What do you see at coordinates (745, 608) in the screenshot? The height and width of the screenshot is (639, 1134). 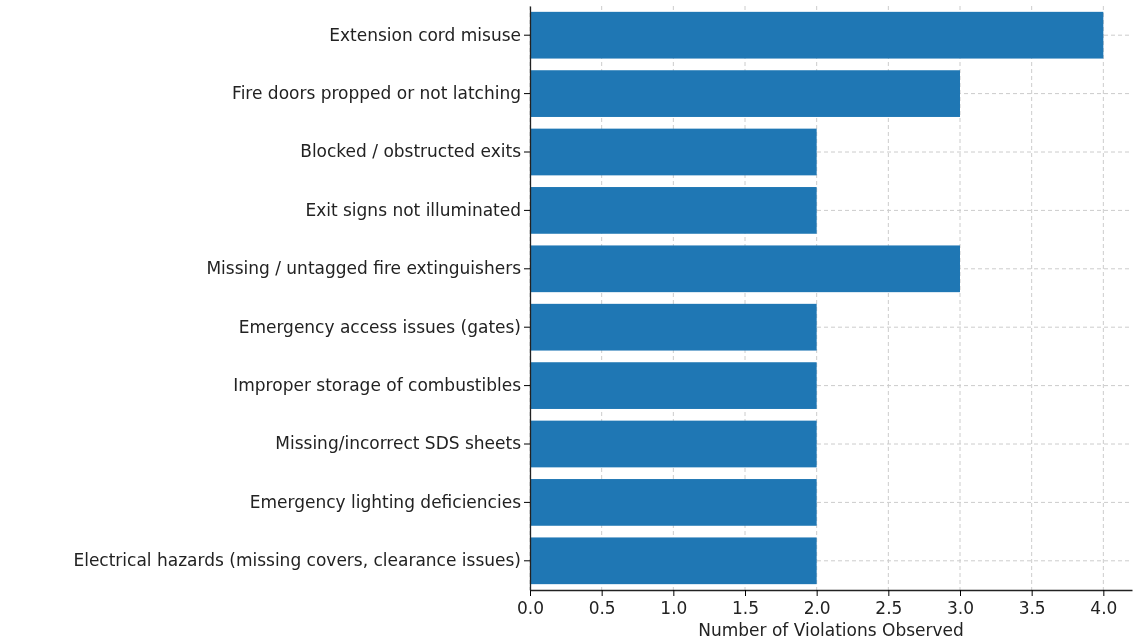 I see `x-tick-label: 1.5` at bounding box center [745, 608].